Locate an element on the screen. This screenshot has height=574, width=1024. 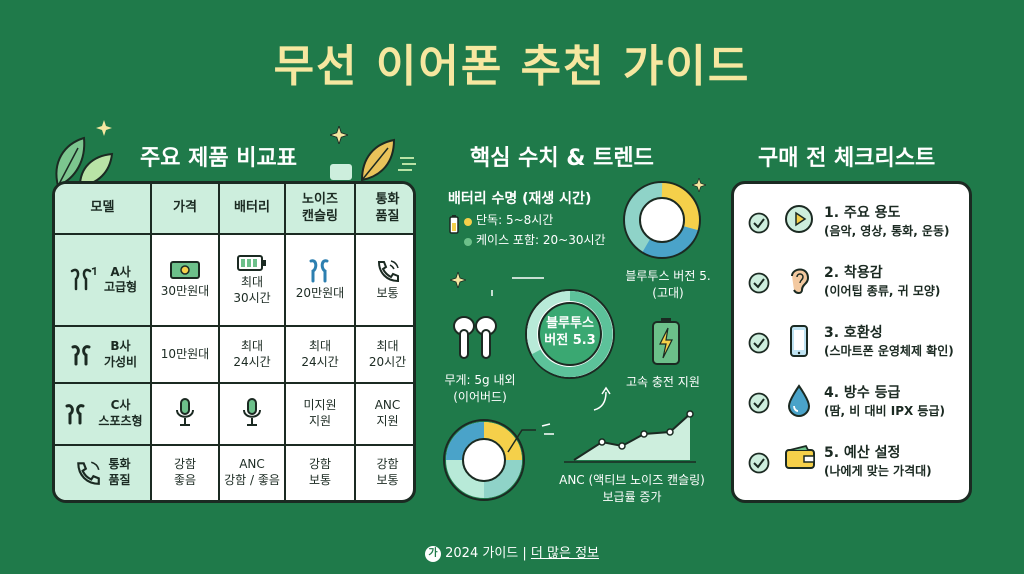
connector-line is located at coordinates (530, 438).